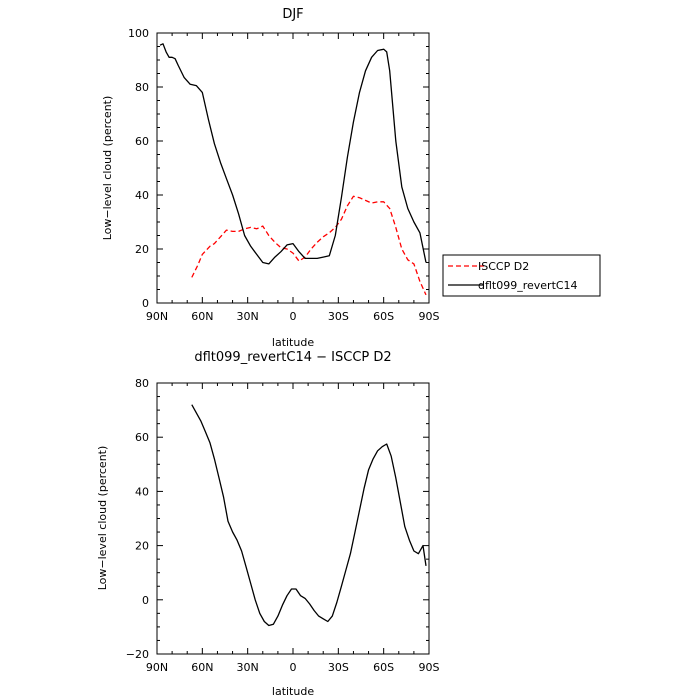 This screenshot has height=700, width=700. What do you see at coordinates (137, 654) in the screenshot?
I see `y-tick-label: −20` at bounding box center [137, 654].